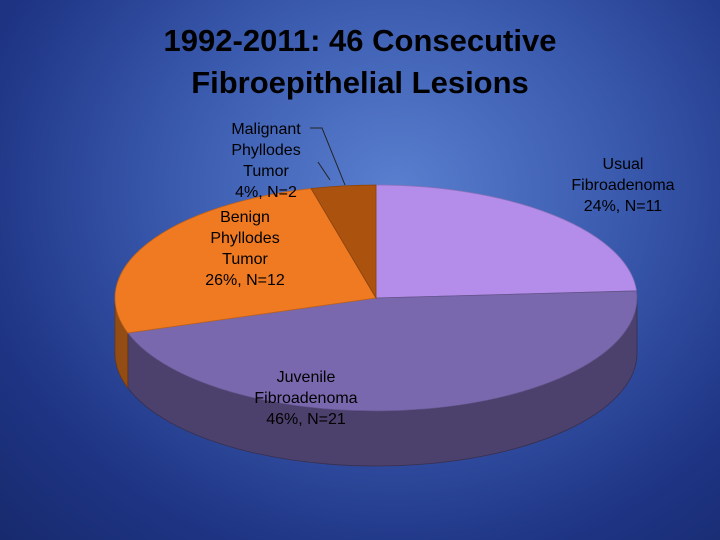  Describe the element at coordinates (306, 419) in the screenshot. I see `value-label: 46%, N=21` at that location.